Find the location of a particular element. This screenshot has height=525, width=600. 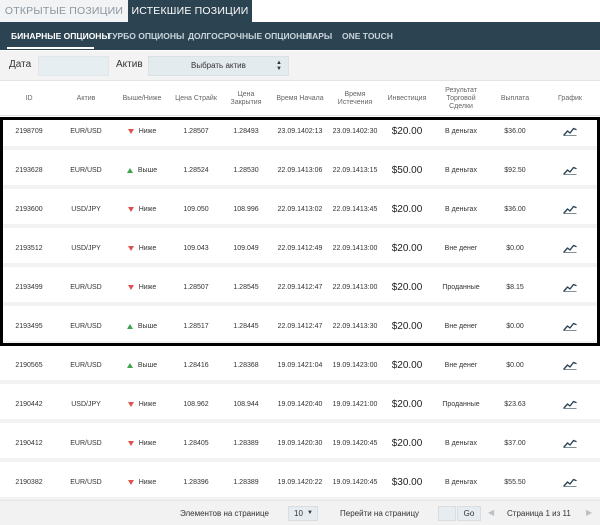

per-page-select: 10 ▼ is located at coordinates (303, 513).